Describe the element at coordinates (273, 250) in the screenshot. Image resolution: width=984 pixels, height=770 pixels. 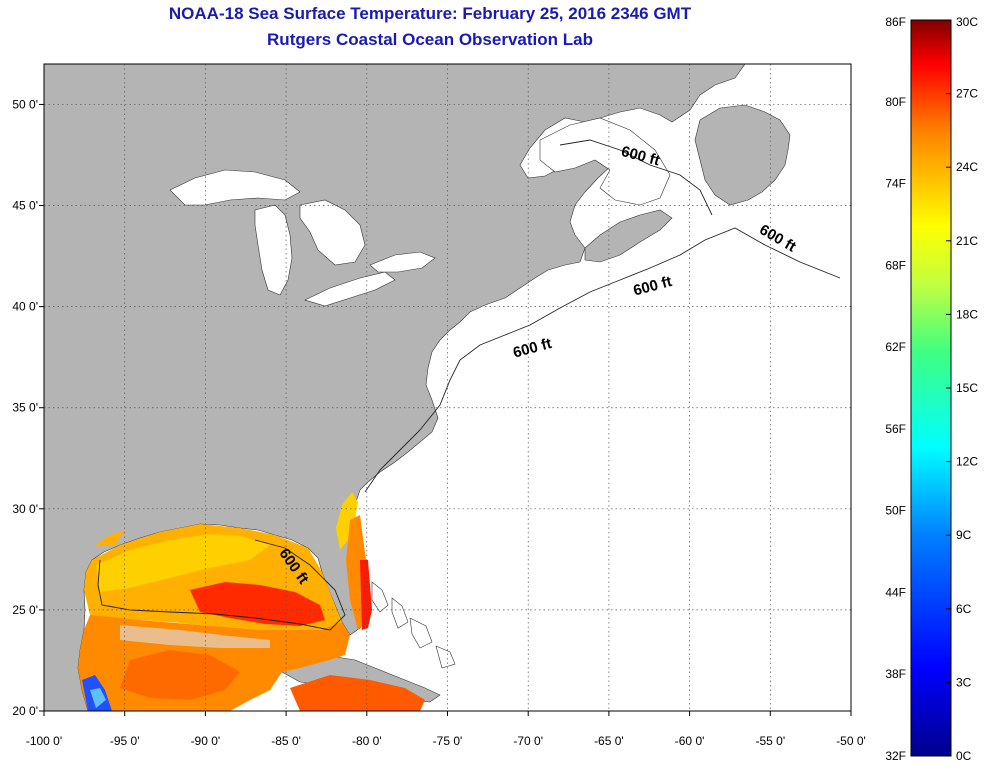
I see `lake-michigan` at that location.